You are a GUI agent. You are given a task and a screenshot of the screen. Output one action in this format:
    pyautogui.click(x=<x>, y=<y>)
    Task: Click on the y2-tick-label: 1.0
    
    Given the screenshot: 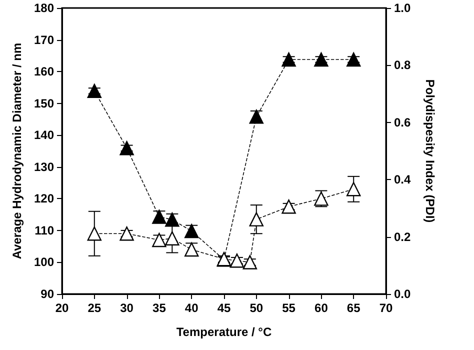 What is the action you would take?
    pyautogui.click(x=403, y=8)
    